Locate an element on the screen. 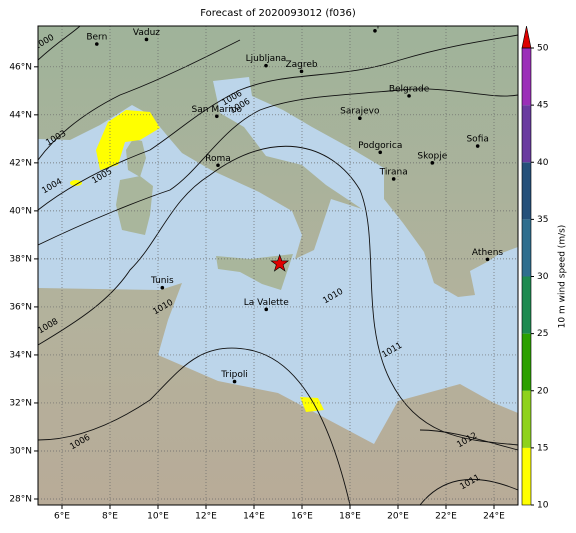  event-marker is located at coordinates (280, 262).